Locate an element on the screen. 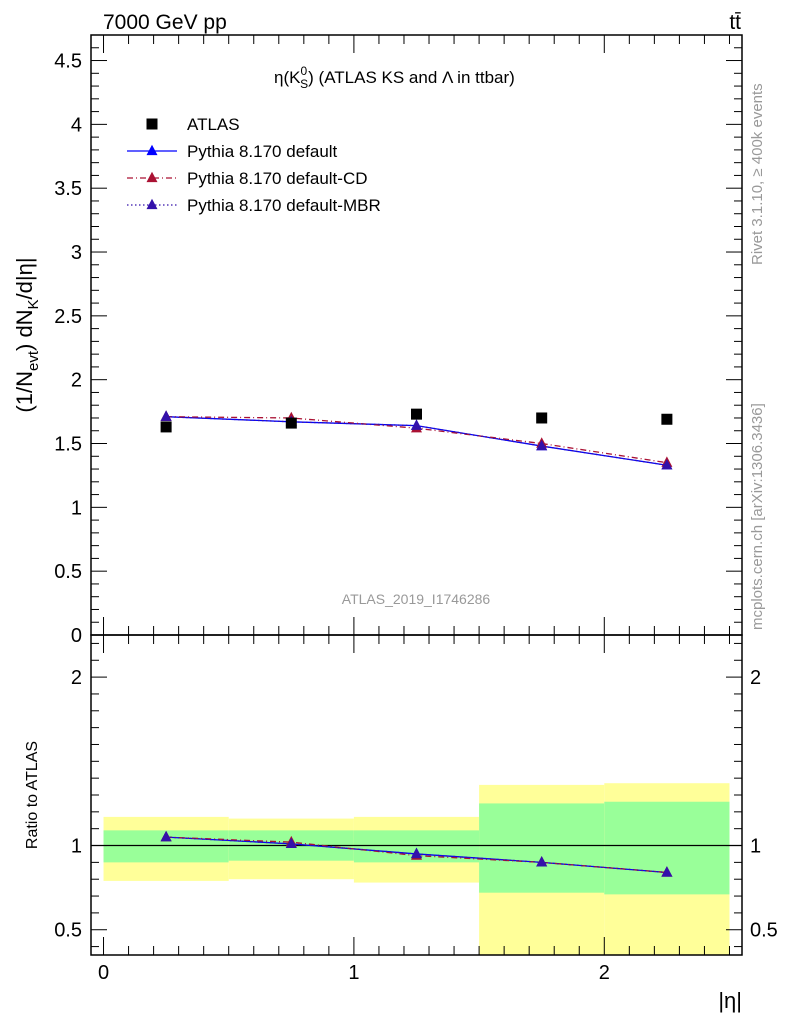 This screenshot has height=1024, width=786. y-tick-label-ratio-right: 2 is located at coordinates (755, 678).